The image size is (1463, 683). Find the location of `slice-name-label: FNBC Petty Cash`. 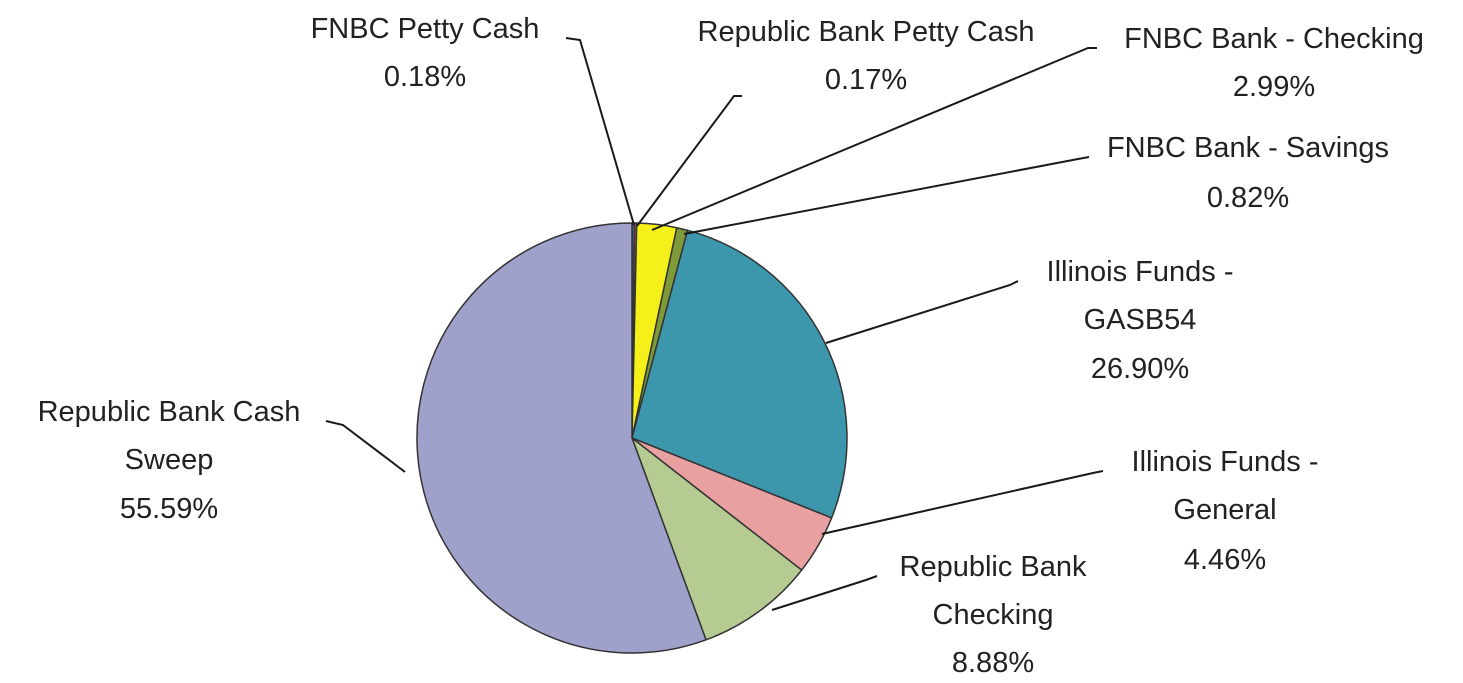

slice-name-label: FNBC Petty Cash is located at coordinates (425, 29).